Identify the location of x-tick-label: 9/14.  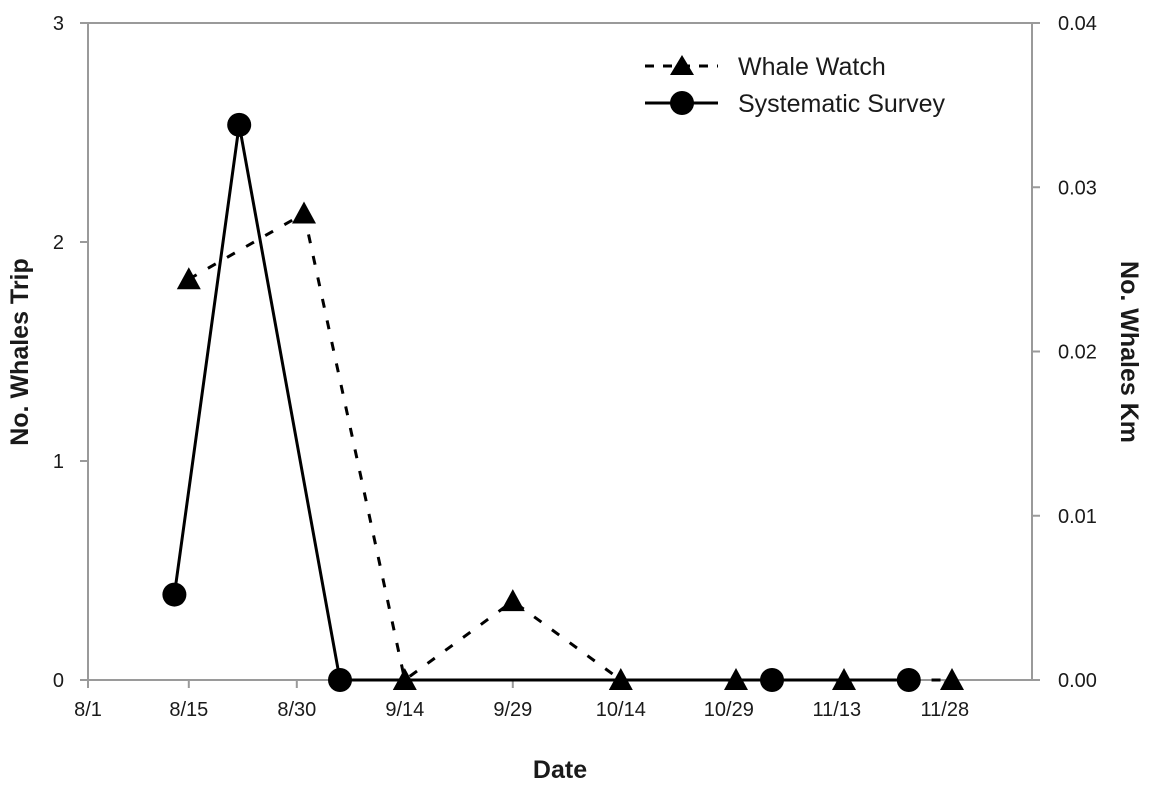
(404, 710).